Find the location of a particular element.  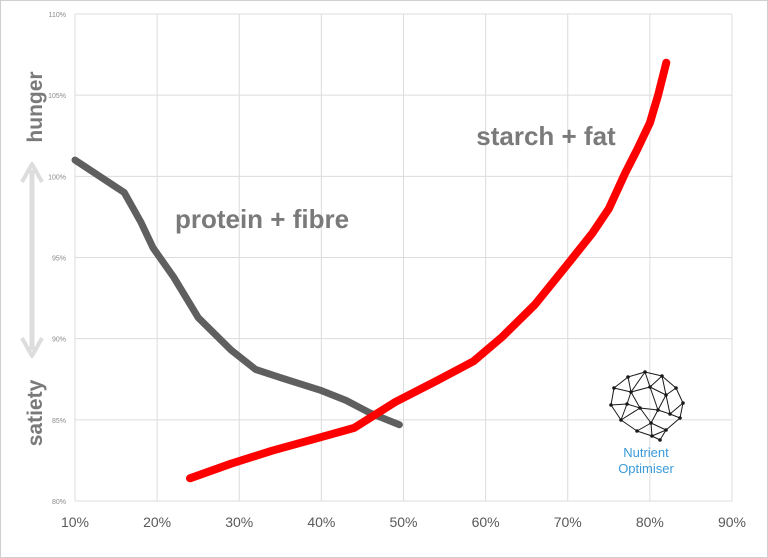

y-tick-label: 85% is located at coordinates (59, 421).